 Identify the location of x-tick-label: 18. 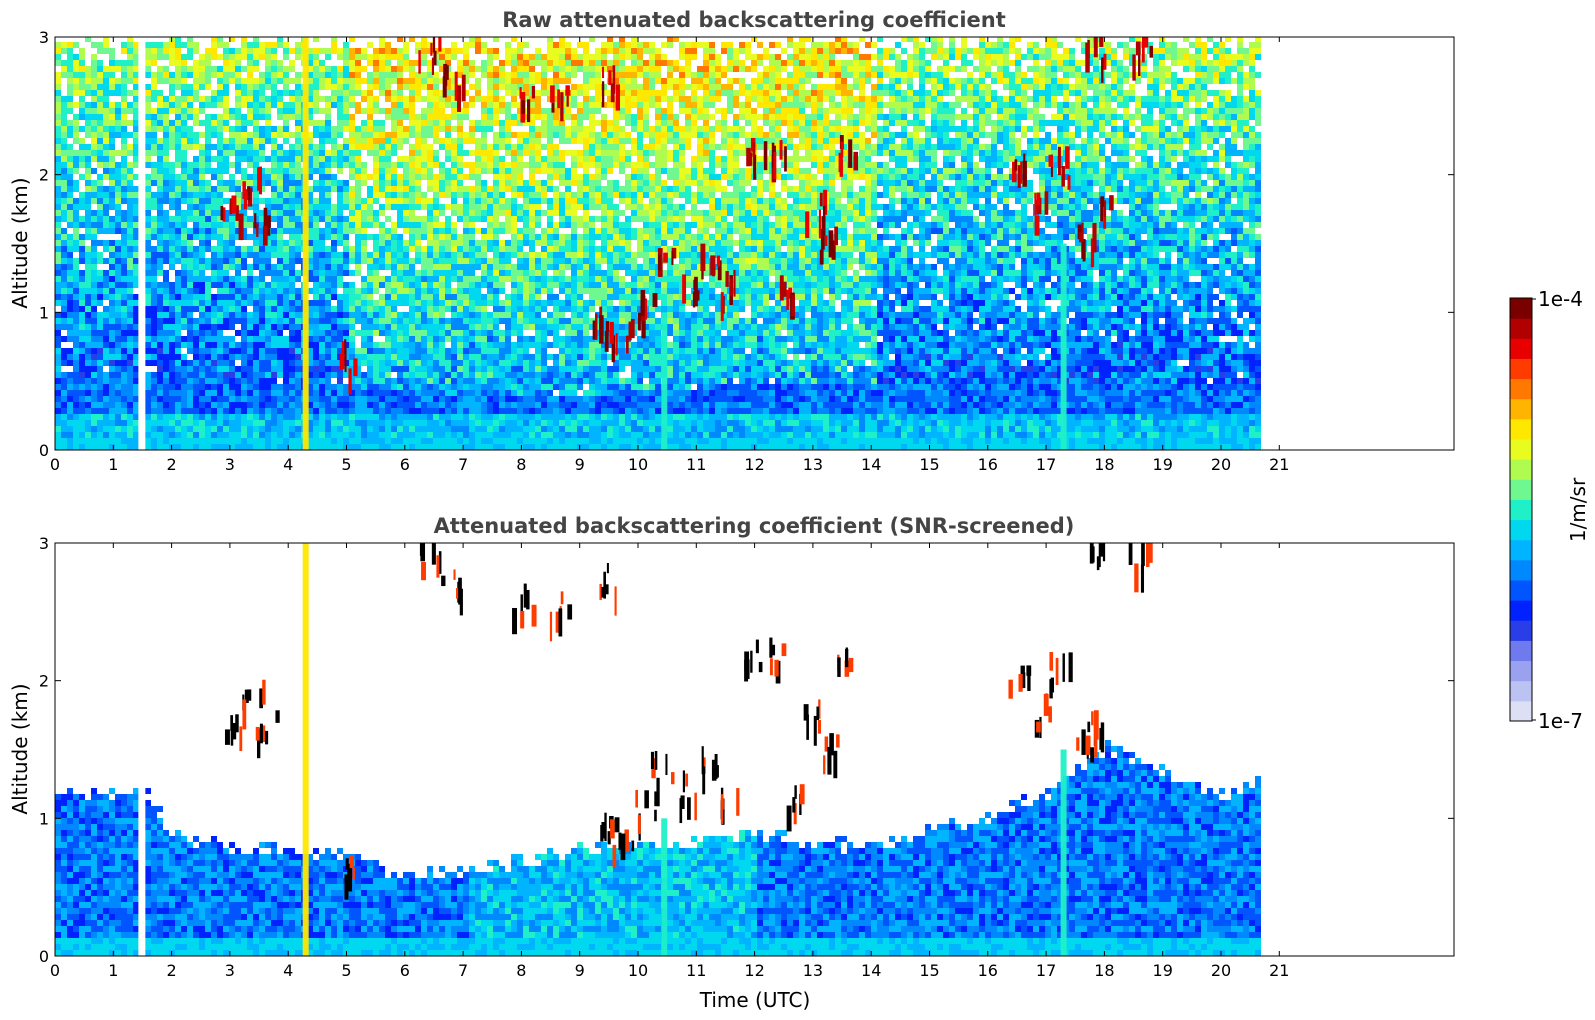
(1104, 970).